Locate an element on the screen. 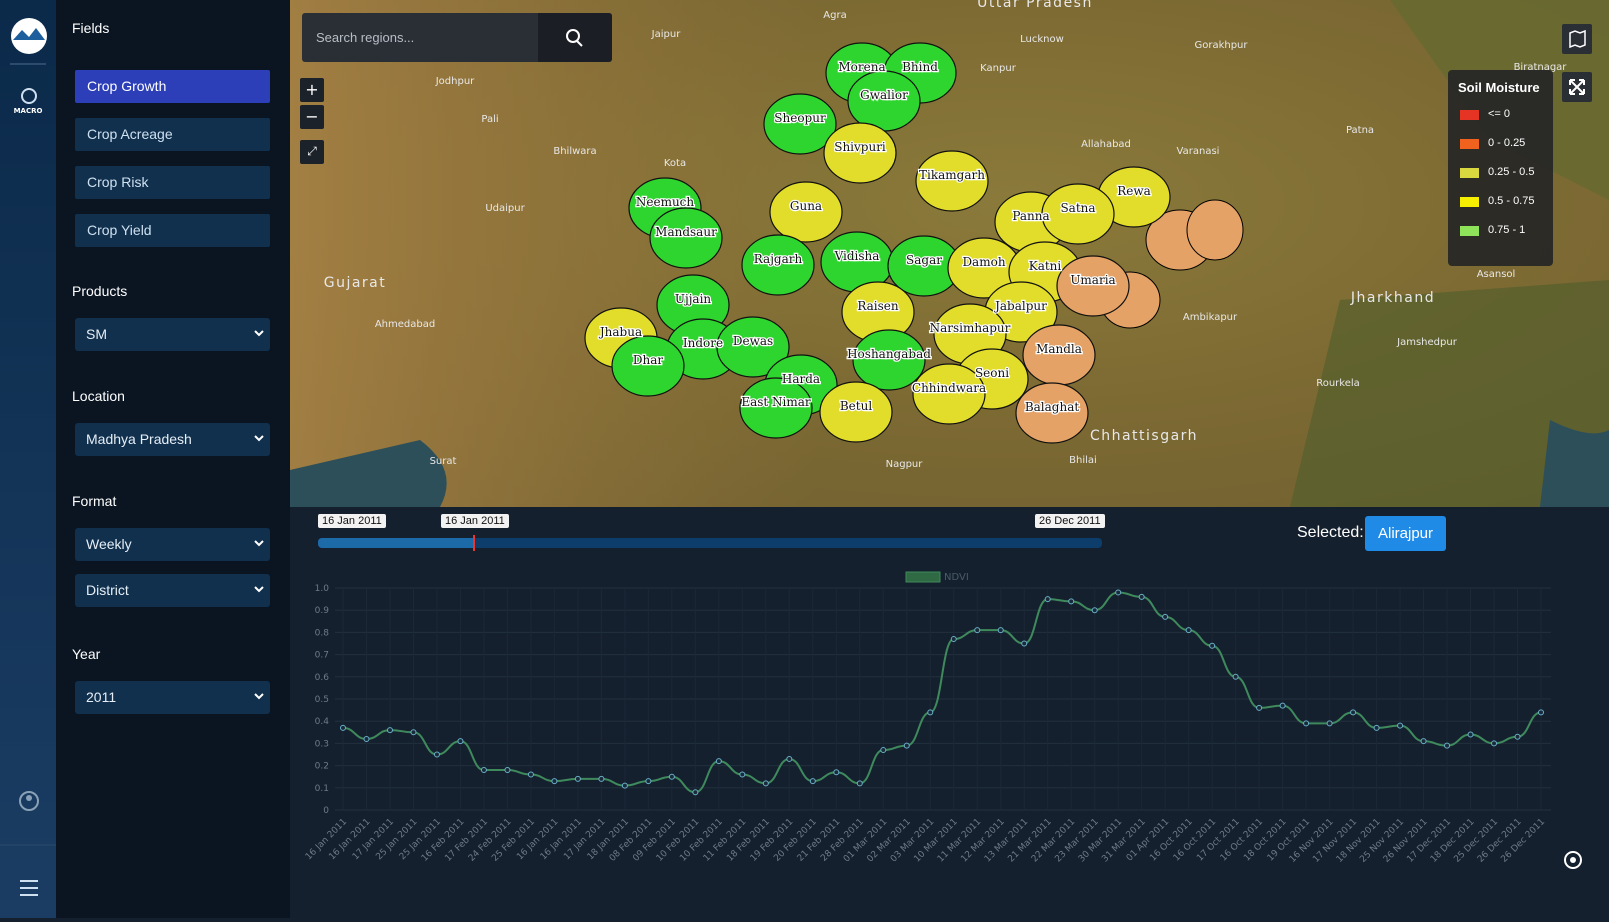 The image size is (1609, 922). place-label: Bhilwara is located at coordinates (574, 151).